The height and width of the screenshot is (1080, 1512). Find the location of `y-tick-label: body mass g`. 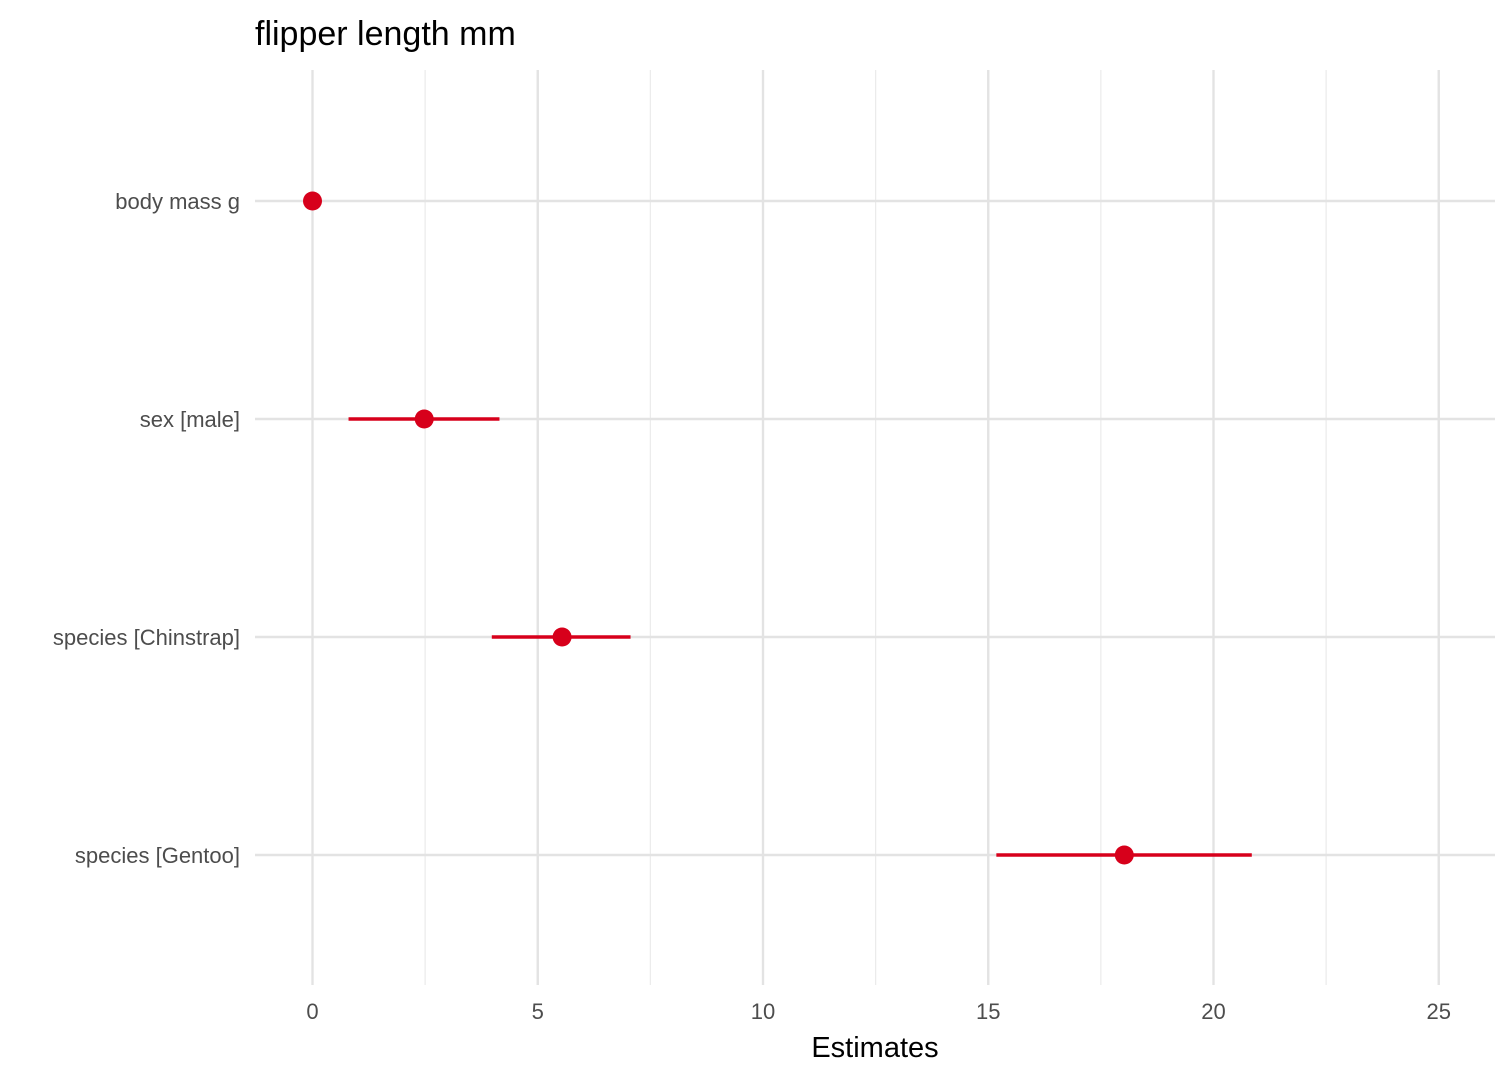

y-tick-label: body mass g is located at coordinates (177, 201).